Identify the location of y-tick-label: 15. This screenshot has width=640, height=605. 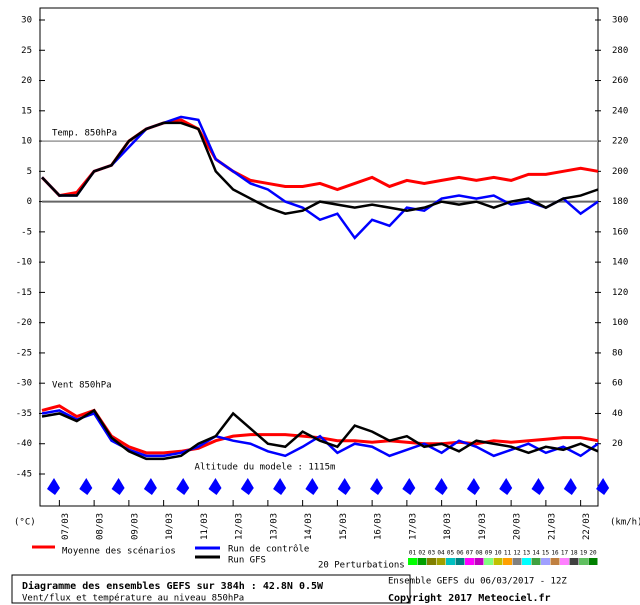
(26, 111).